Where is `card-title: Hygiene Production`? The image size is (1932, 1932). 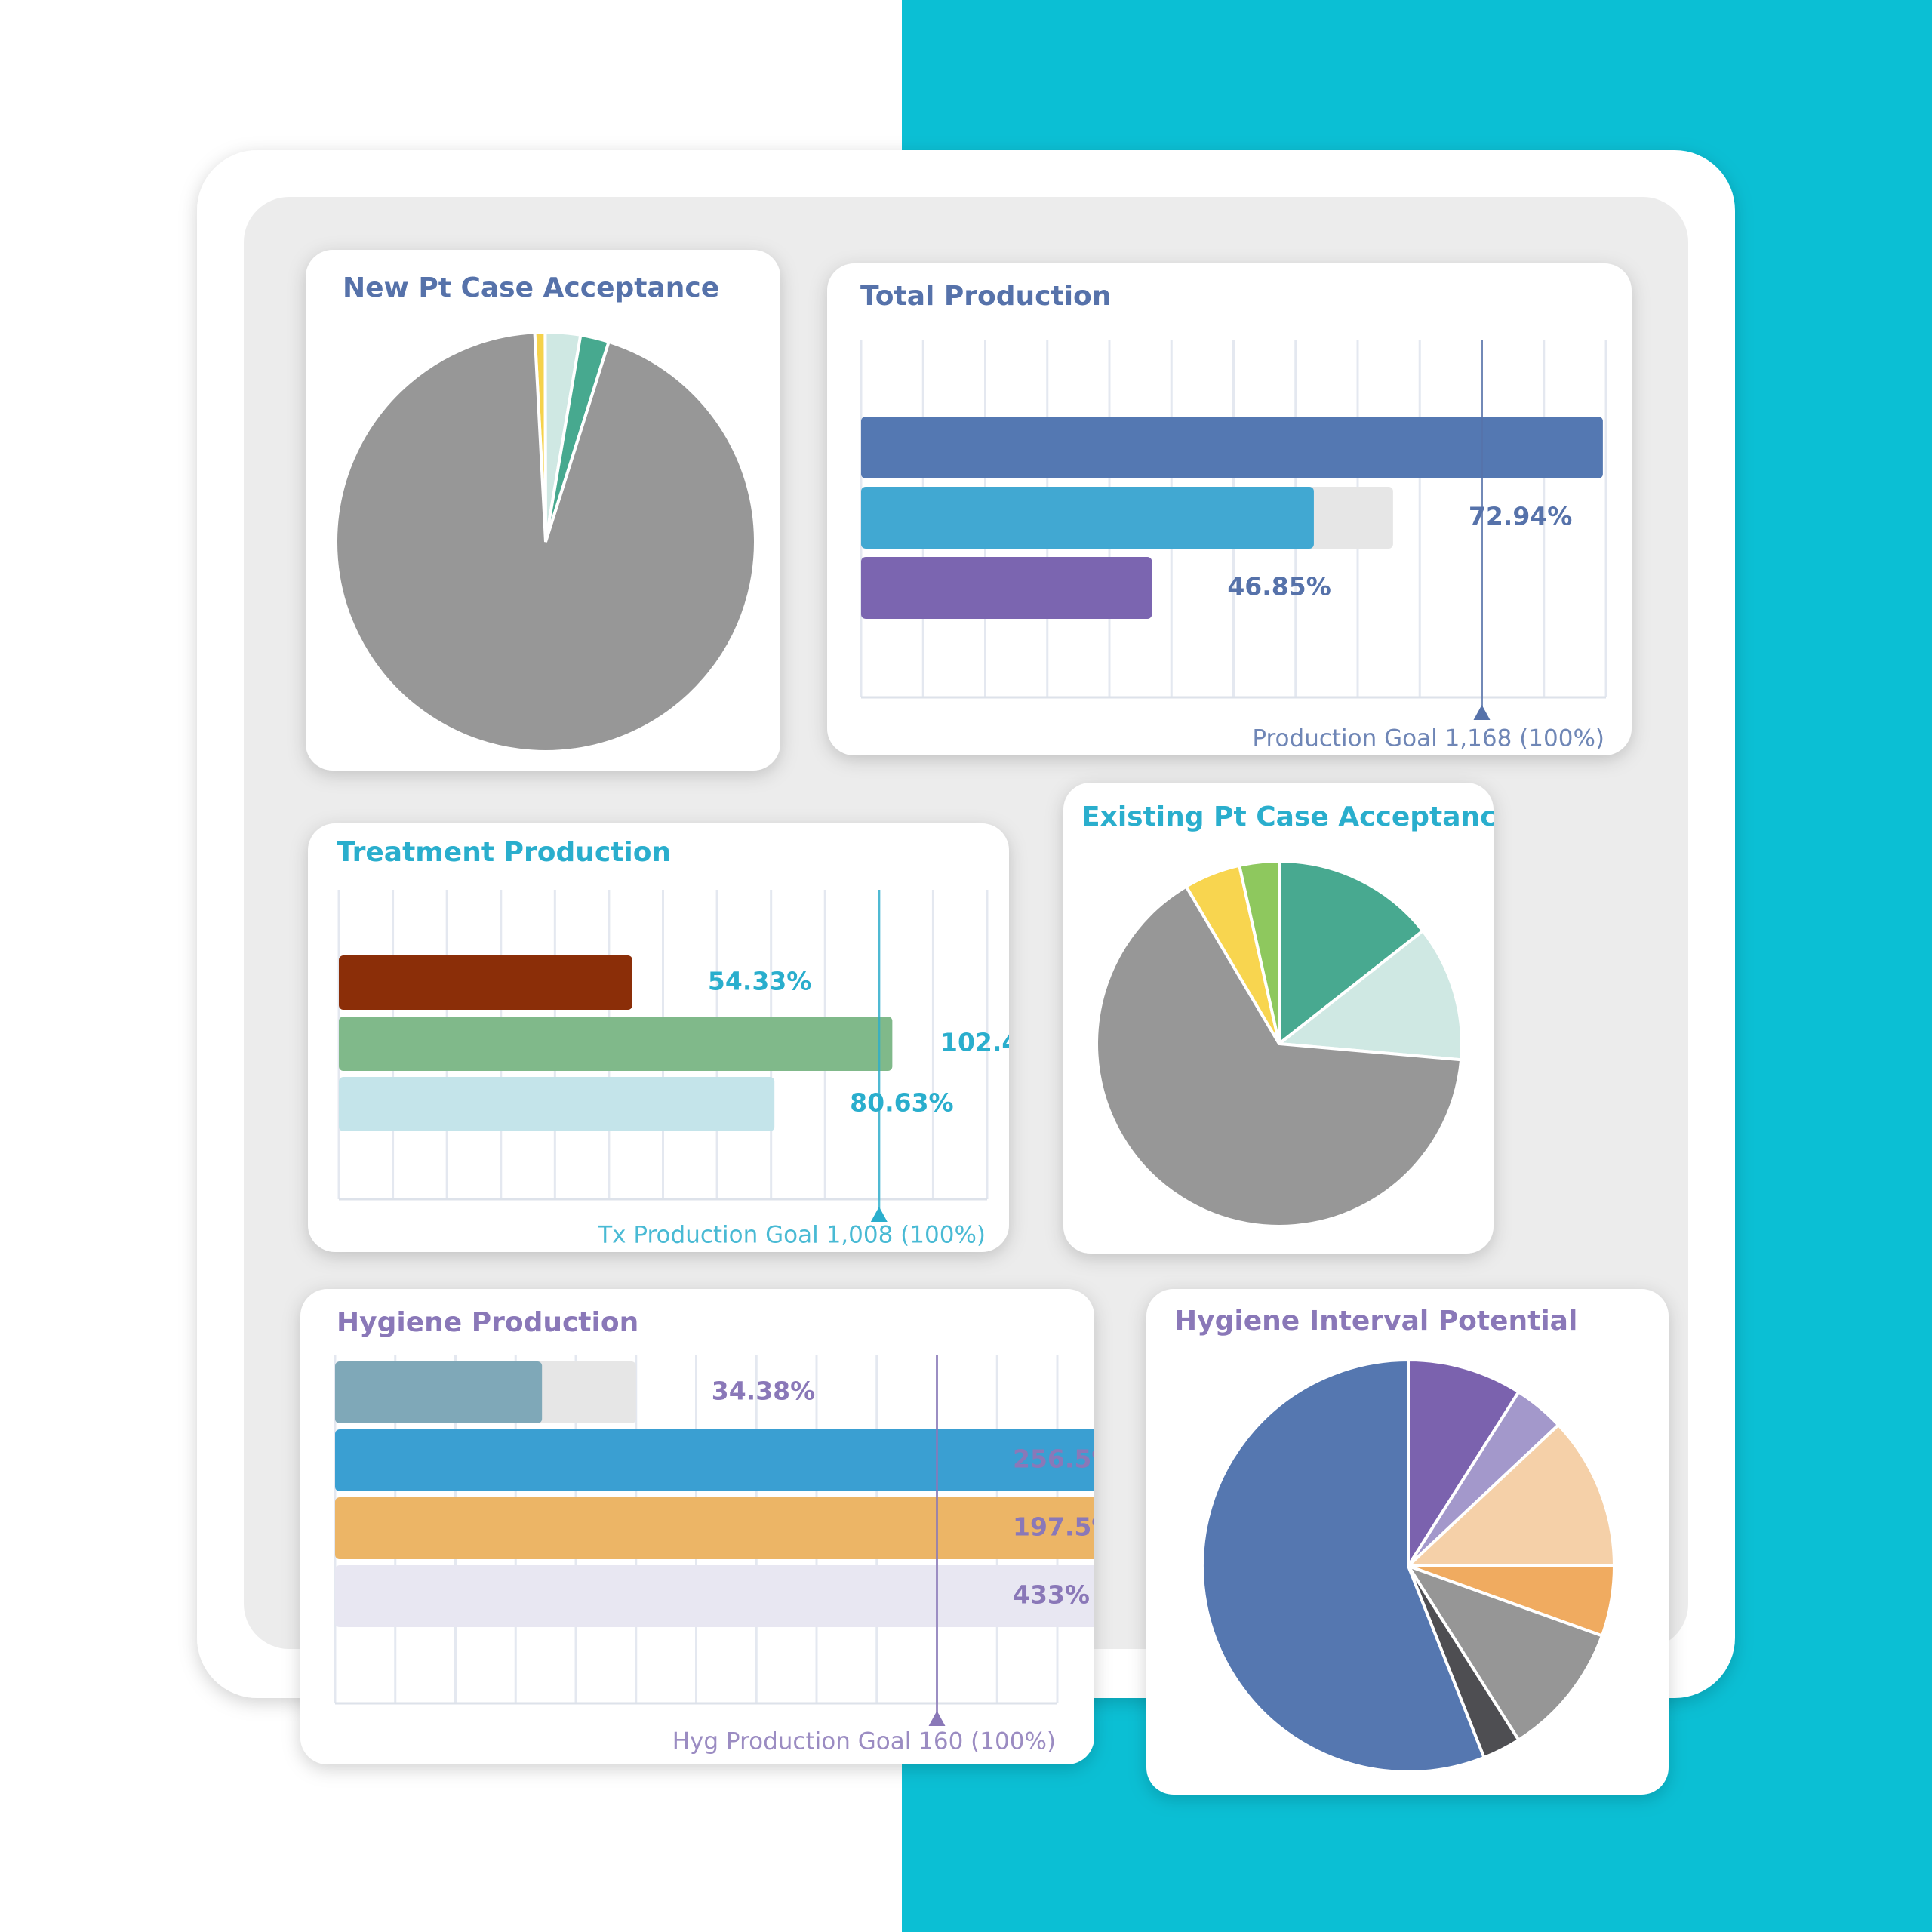 card-title: Hygiene Production is located at coordinates (487, 1322).